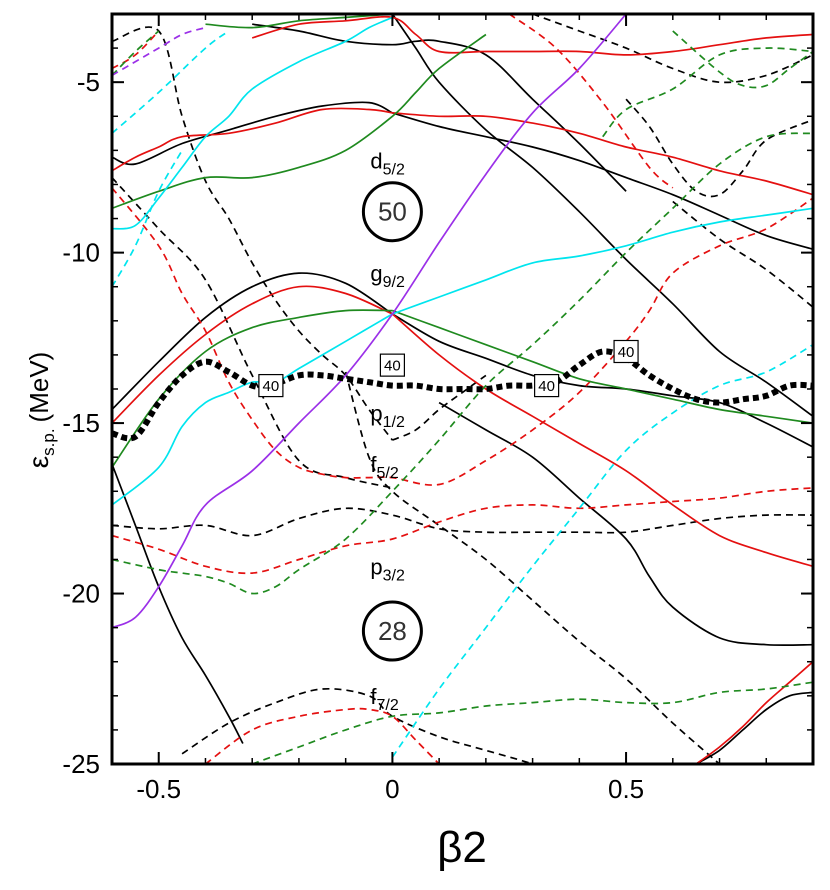 This screenshot has height=890, width=830. I want to click on orbital-letter: g, so click(376, 273).